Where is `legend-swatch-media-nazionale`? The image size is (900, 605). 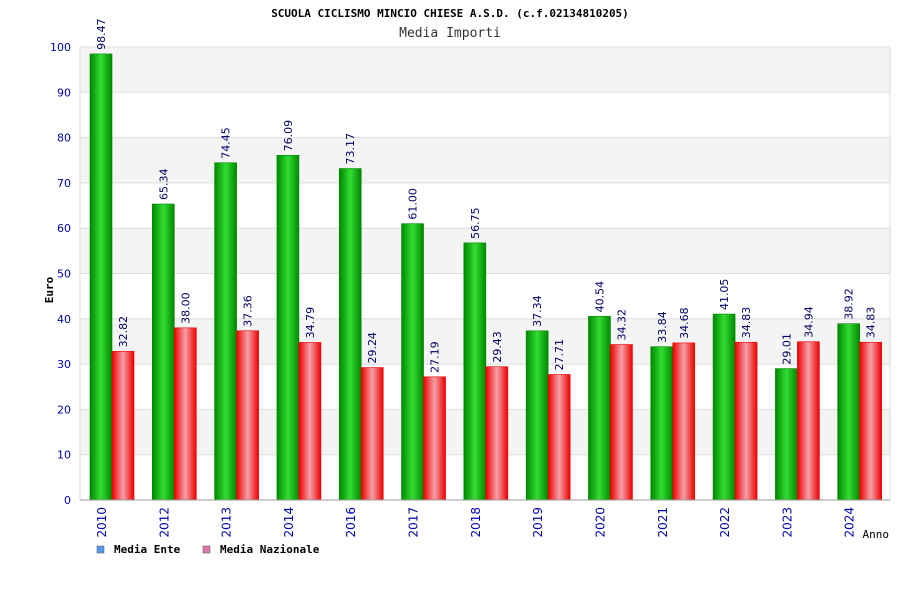 legend-swatch-media-nazionale is located at coordinates (206, 549).